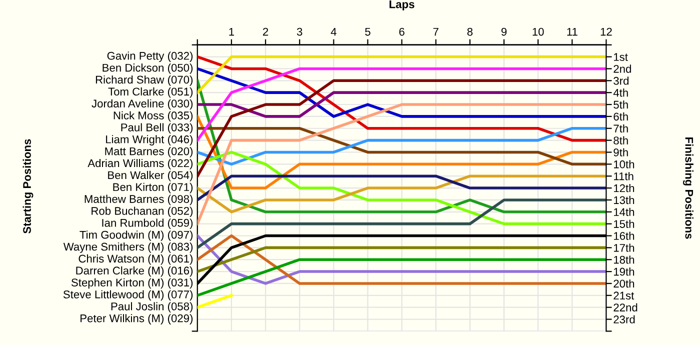 This screenshot has width=700, height=345. What do you see at coordinates (157, 128) in the screenshot?
I see `series-label: Paul Bell (033)` at bounding box center [157, 128].